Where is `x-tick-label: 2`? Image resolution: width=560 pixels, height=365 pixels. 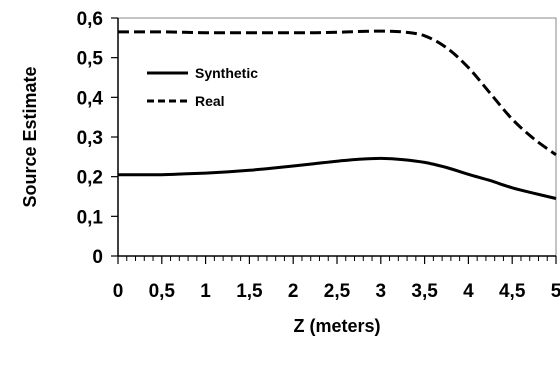
x-tick-label: 2 is located at coordinates (293, 291).